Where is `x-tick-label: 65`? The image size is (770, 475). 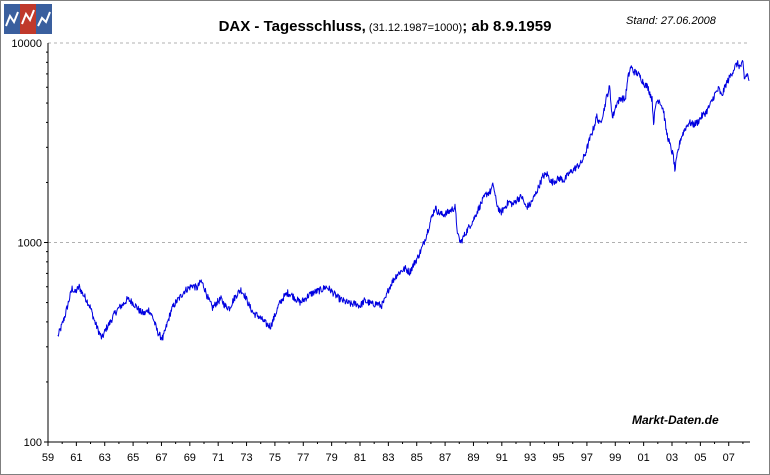 x-tick-label: 65 is located at coordinates (133, 458).